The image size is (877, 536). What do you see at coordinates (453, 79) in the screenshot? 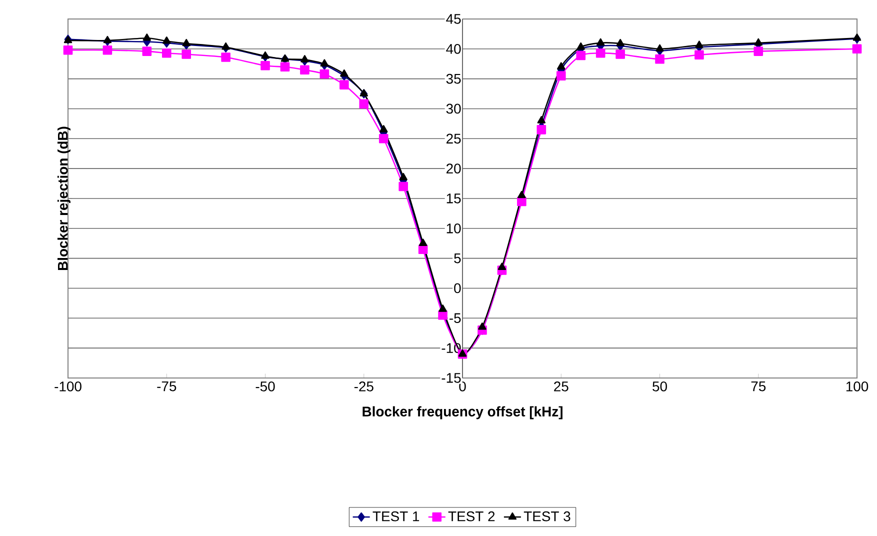
I see `y-tick-label: 35` at bounding box center [453, 79].